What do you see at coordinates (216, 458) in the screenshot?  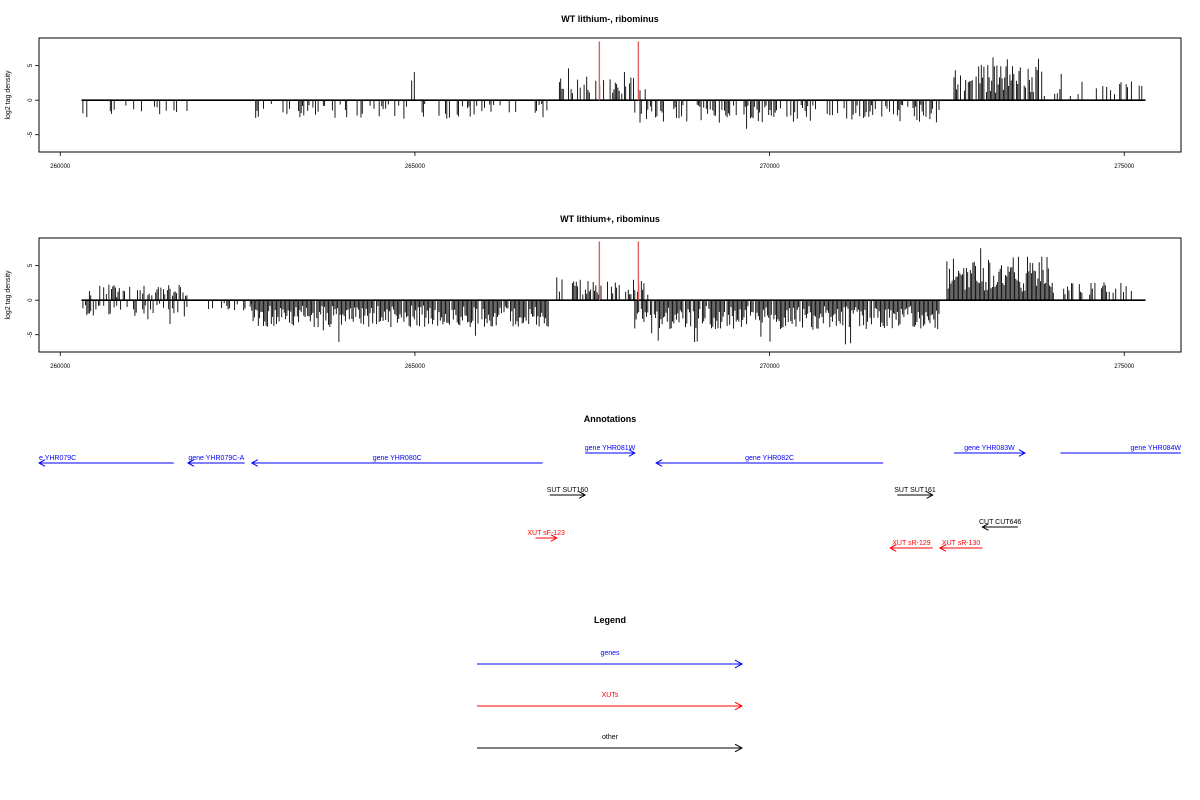 I see `feature-label: gene YHR079C-A` at bounding box center [216, 458].